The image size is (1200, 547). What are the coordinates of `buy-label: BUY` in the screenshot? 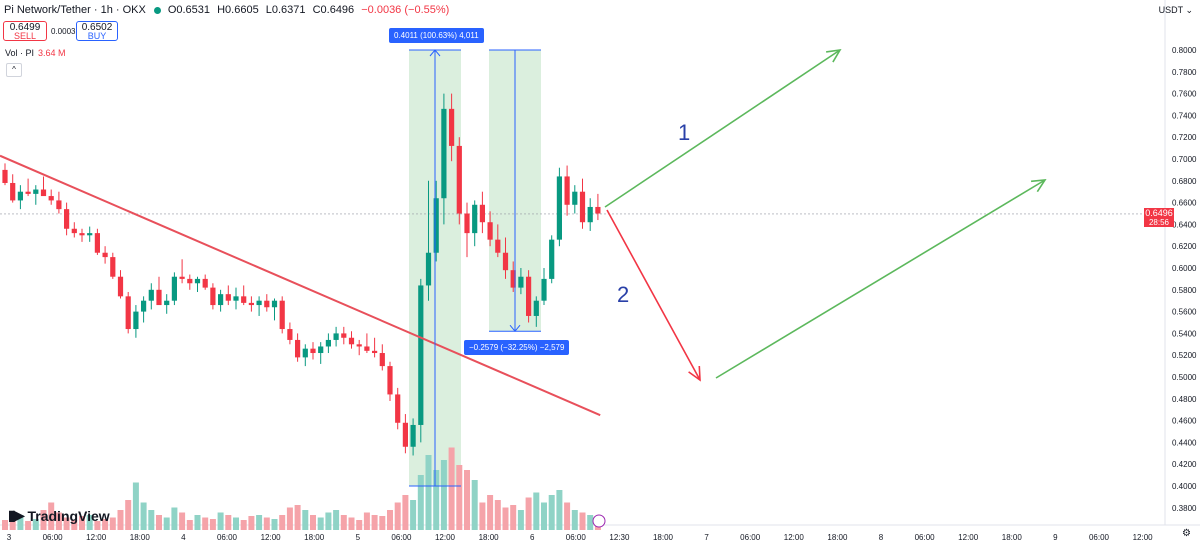 It's located at (97, 36).